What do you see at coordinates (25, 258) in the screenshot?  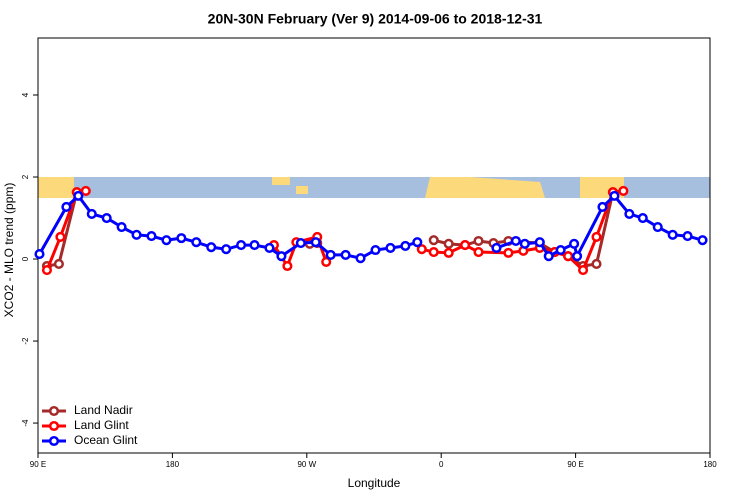 I see `y-tick-label: 0` at bounding box center [25, 258].